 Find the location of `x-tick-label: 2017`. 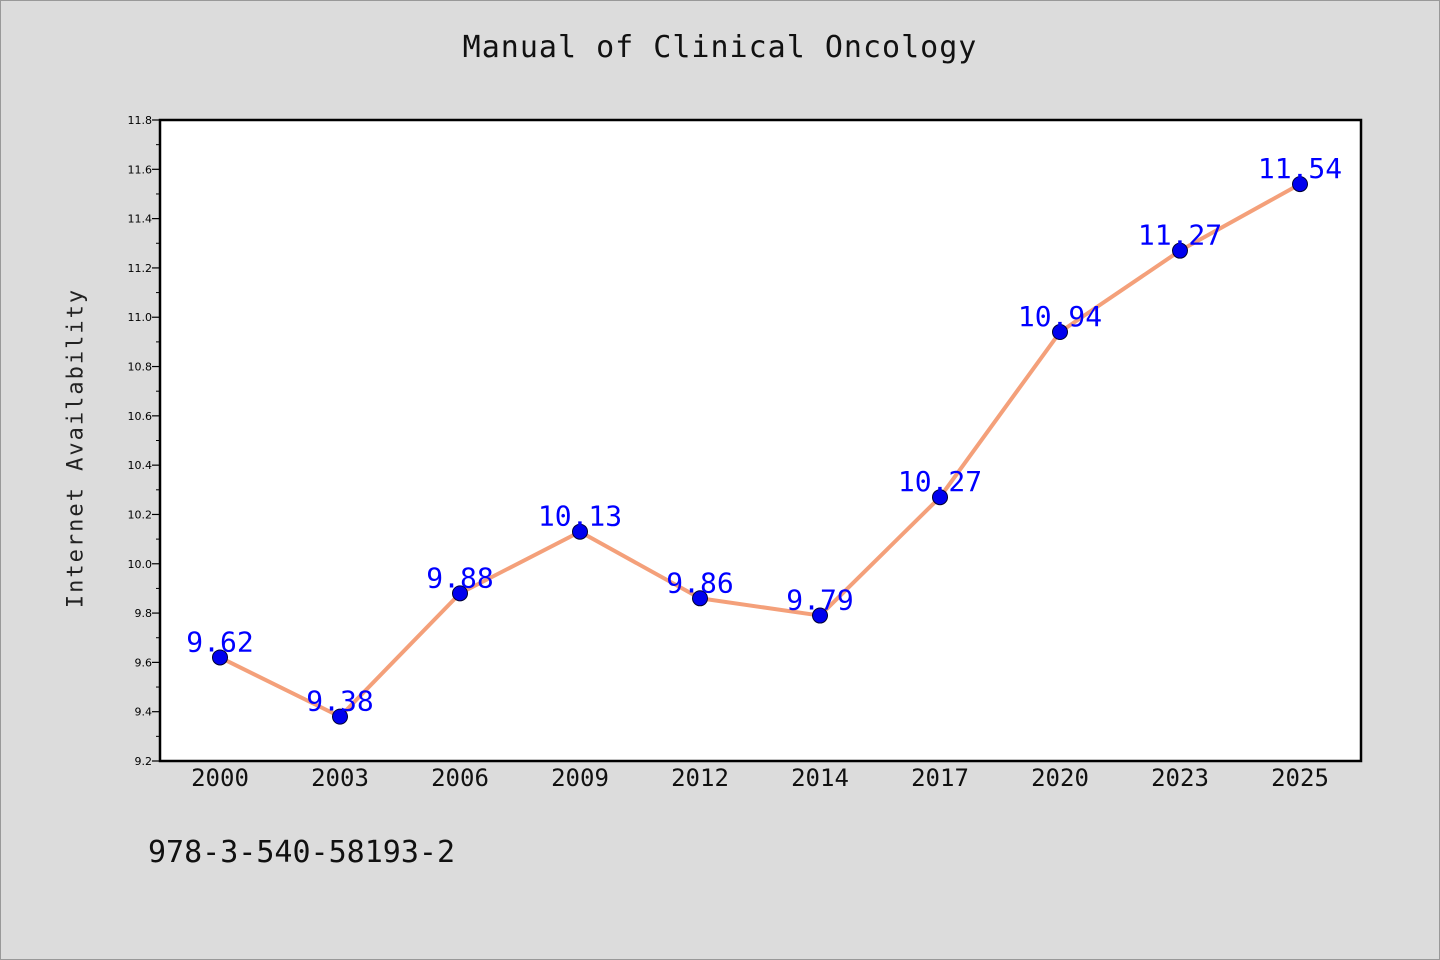

x-tick-label: 2017 is located at coordinates (940, 778).